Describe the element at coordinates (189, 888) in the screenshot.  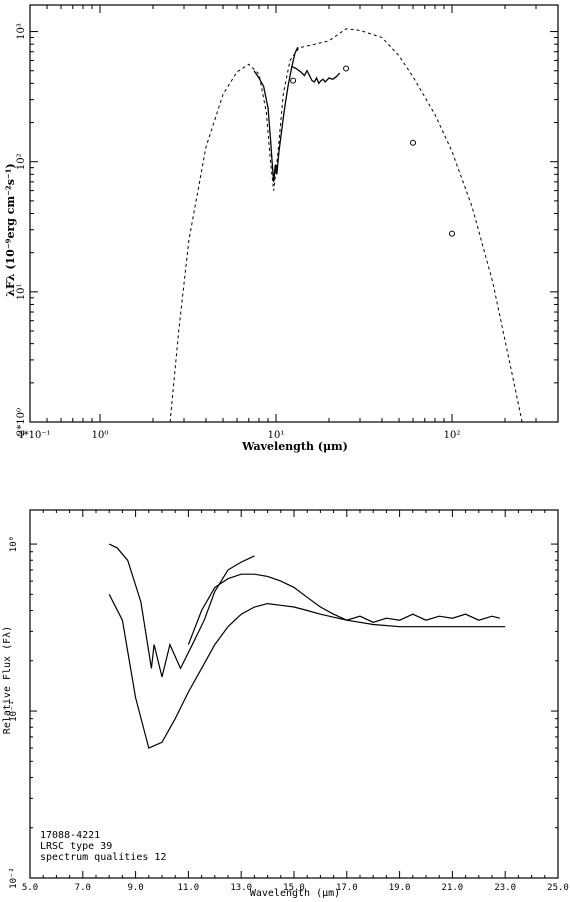
I see `plot2-x-tick-label: 11.0` at that location.